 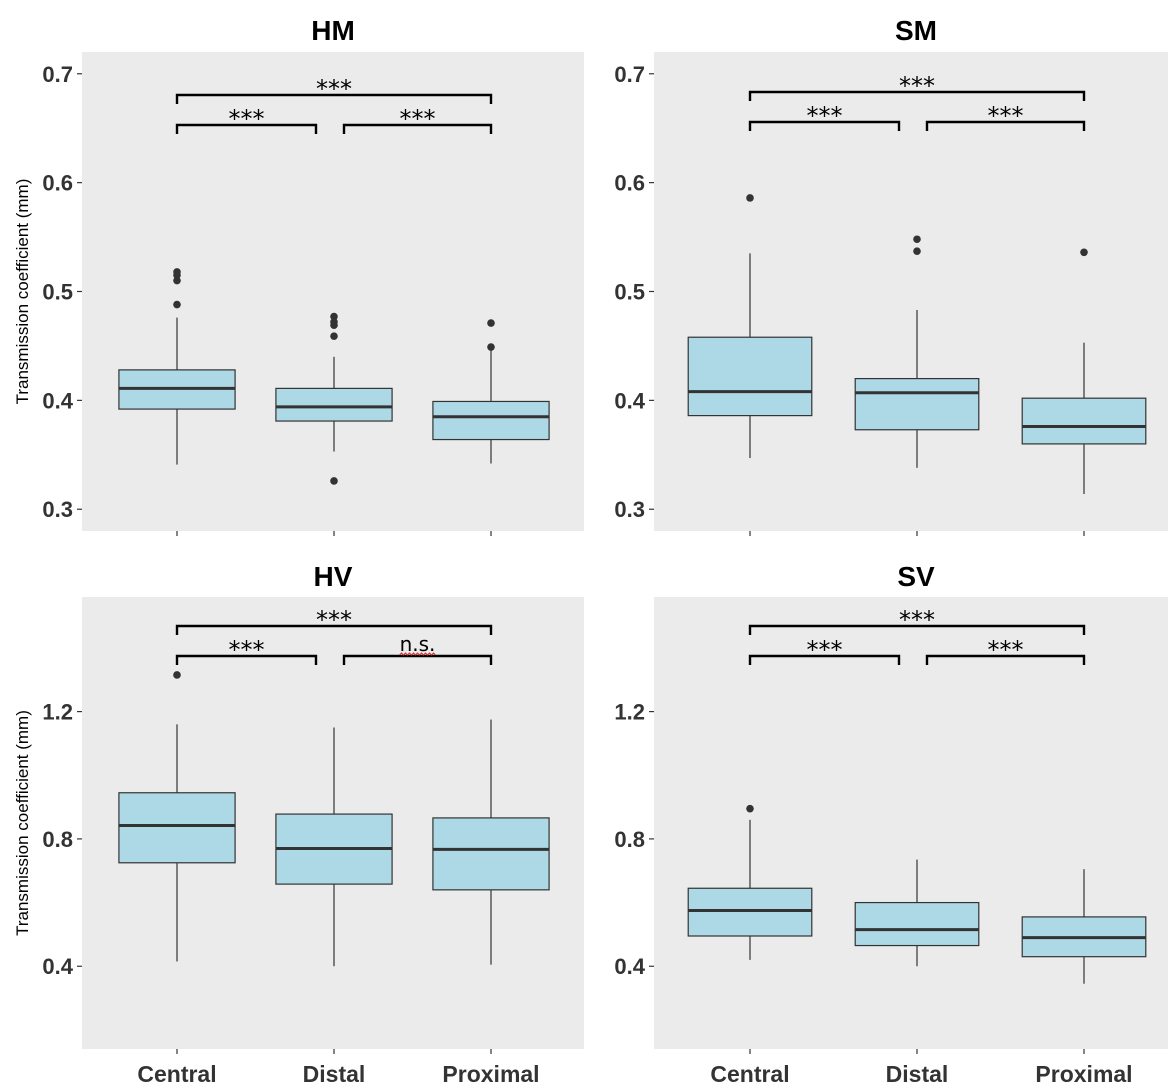 I want to click on y-tick-label: 0.6, so click(x=57, y=183).